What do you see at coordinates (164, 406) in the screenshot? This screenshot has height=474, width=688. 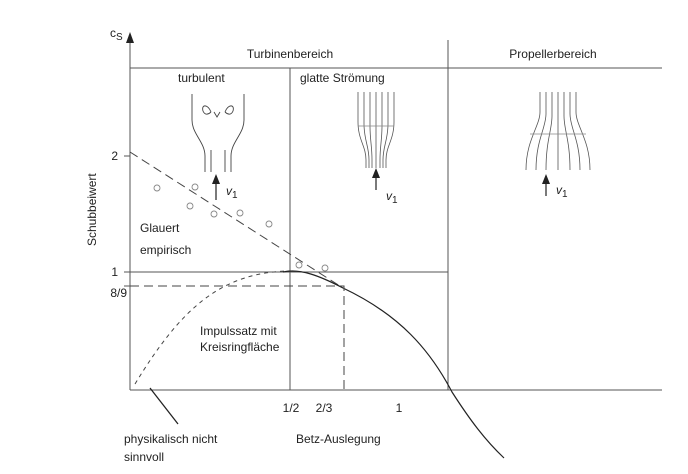 I see `leader-not-physical` at bounding box center [164, 406].